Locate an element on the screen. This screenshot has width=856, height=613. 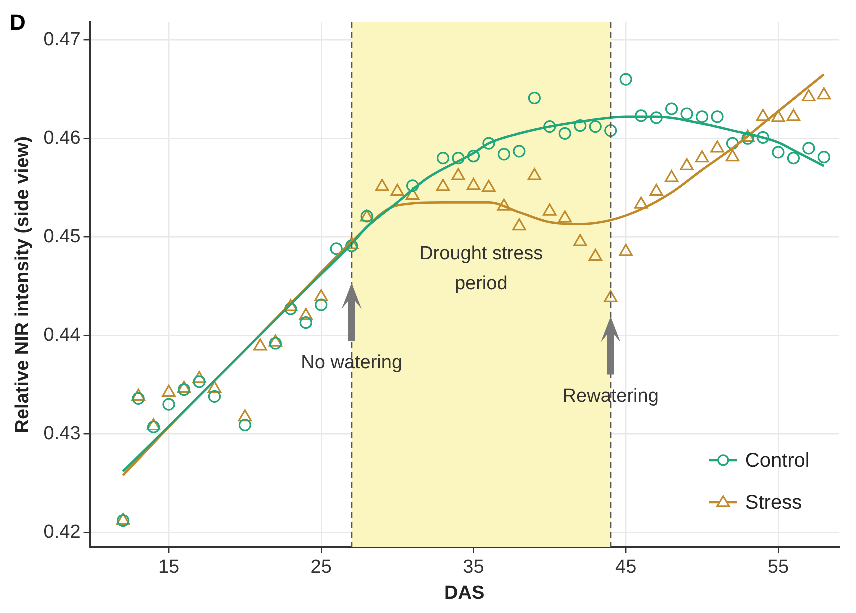
annotation: No watering is located at coordinates (352, 363).